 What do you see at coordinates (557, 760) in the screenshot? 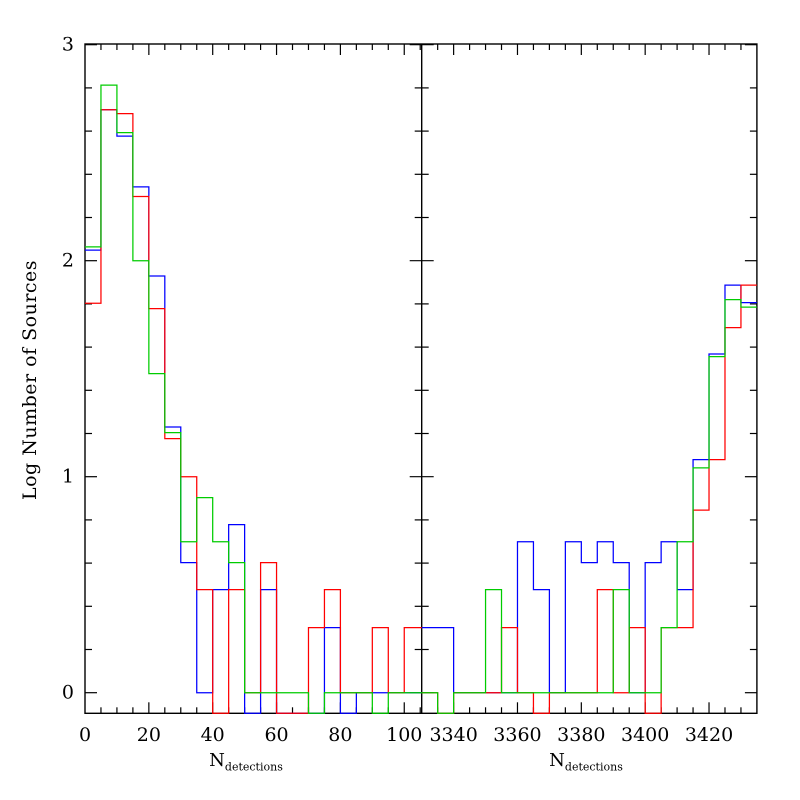
I see `x-axis-title-right-base: N` at bounding box center [557, 760].